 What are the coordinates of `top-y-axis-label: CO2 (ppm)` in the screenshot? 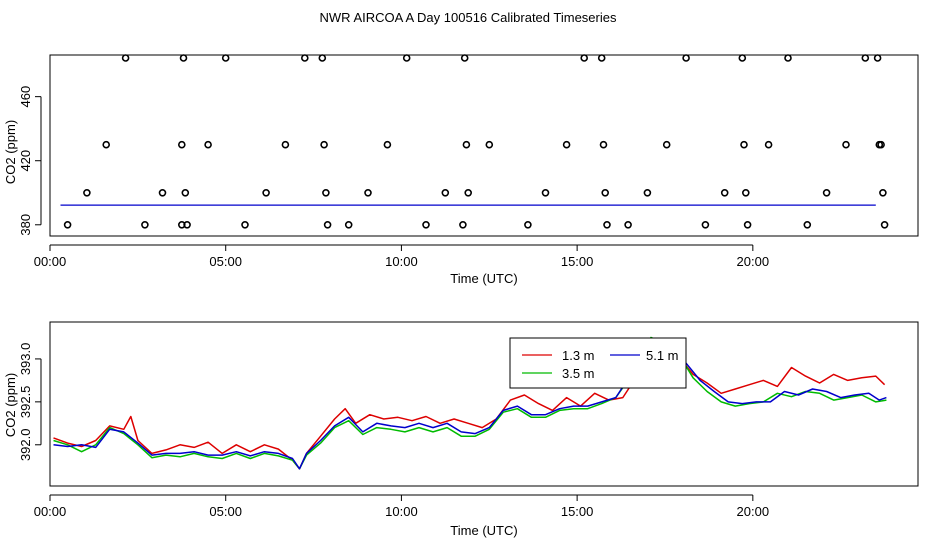 It's located at (10, 152).